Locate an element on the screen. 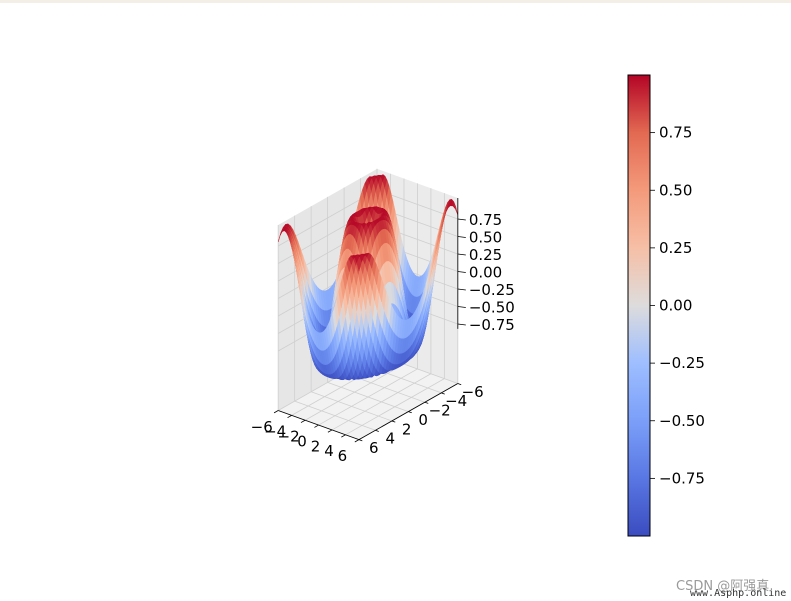  x-axis-ticks: −6−4−20 2 4 6 is located at coordinates (305, 437).